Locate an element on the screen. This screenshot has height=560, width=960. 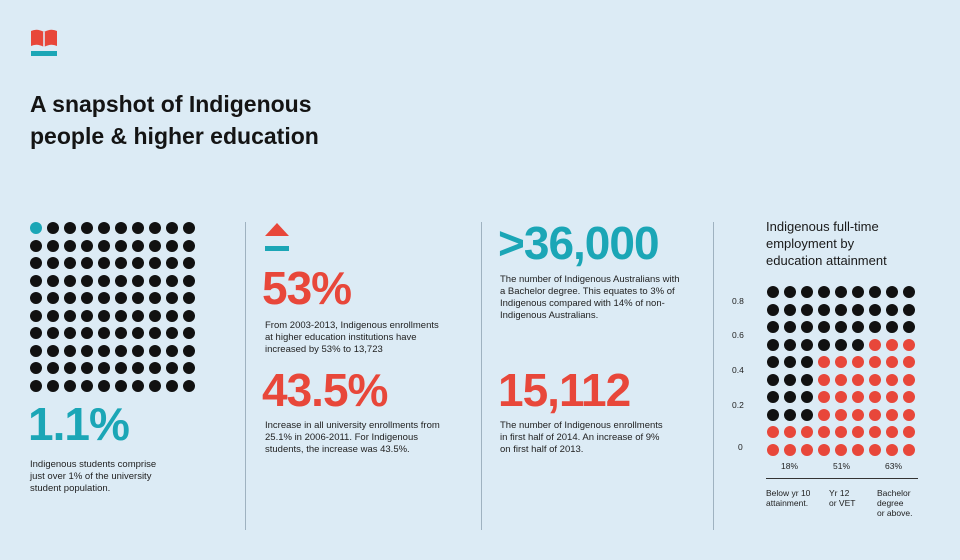
stat-value-15112: 15,112 is located at coordinates (564, 390).